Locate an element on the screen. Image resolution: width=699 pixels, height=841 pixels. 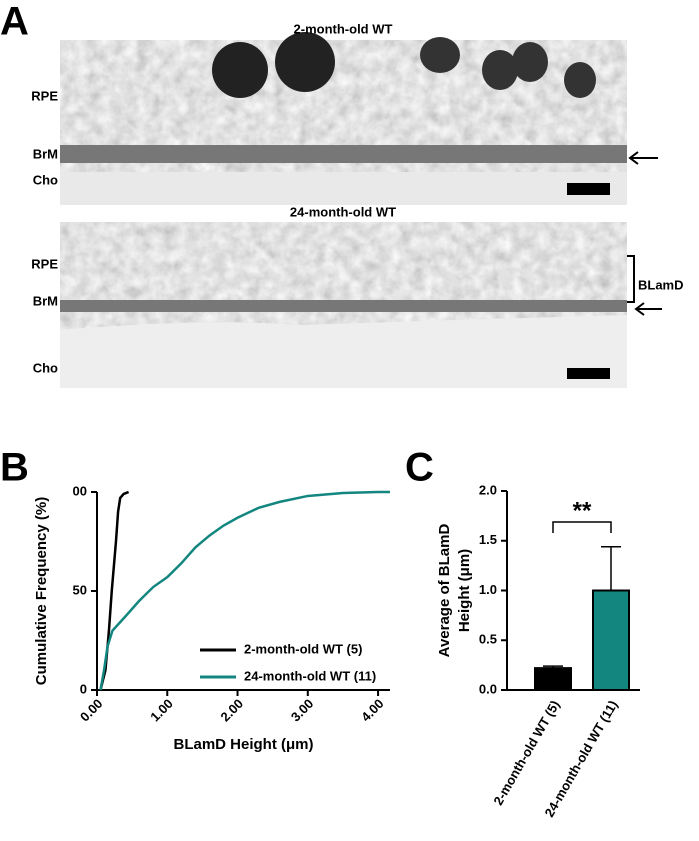
y-tick-label: 50 is located at coordinates (80, 589).